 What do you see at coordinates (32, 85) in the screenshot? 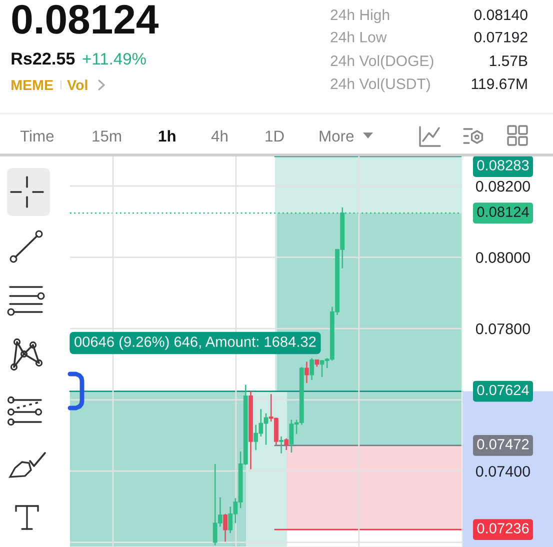
I see `text: MEME` at bounding box center [32, 85].